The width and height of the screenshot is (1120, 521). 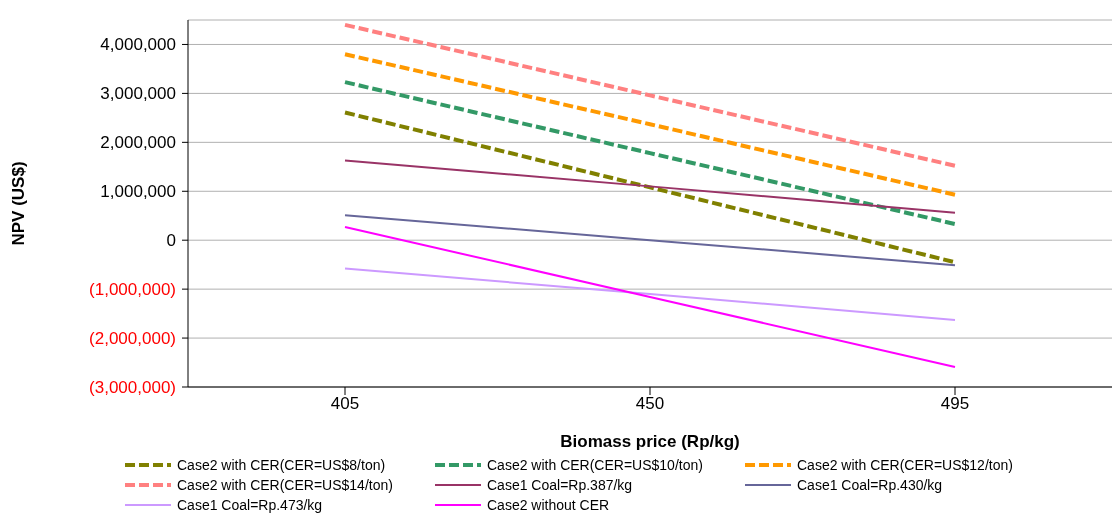 What do you see at coordinates (650, 404) in the screenshot?
I see `x-tick-label: 450` at bounding box center [650, 404].